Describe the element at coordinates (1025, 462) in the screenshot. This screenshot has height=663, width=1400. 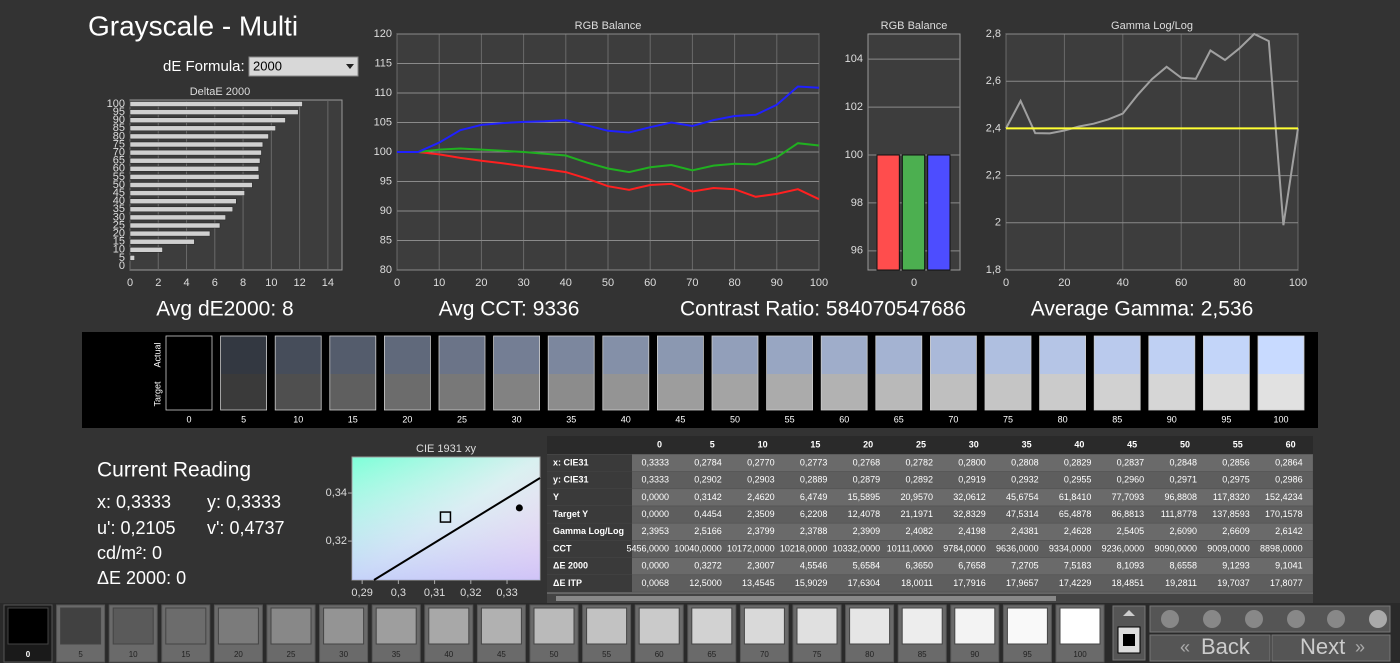
I see `table-cell: 0,2808` at that location.